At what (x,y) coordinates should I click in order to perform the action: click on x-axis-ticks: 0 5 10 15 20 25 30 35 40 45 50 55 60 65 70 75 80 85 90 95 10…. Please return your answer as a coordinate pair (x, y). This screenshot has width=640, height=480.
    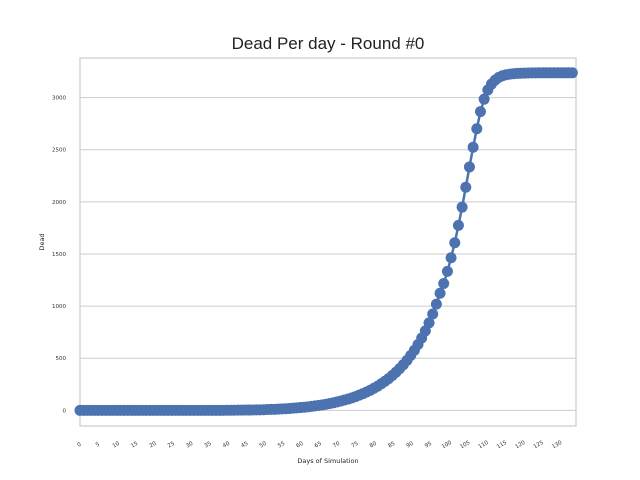
    Looking at the image, I should click on (319, 445).